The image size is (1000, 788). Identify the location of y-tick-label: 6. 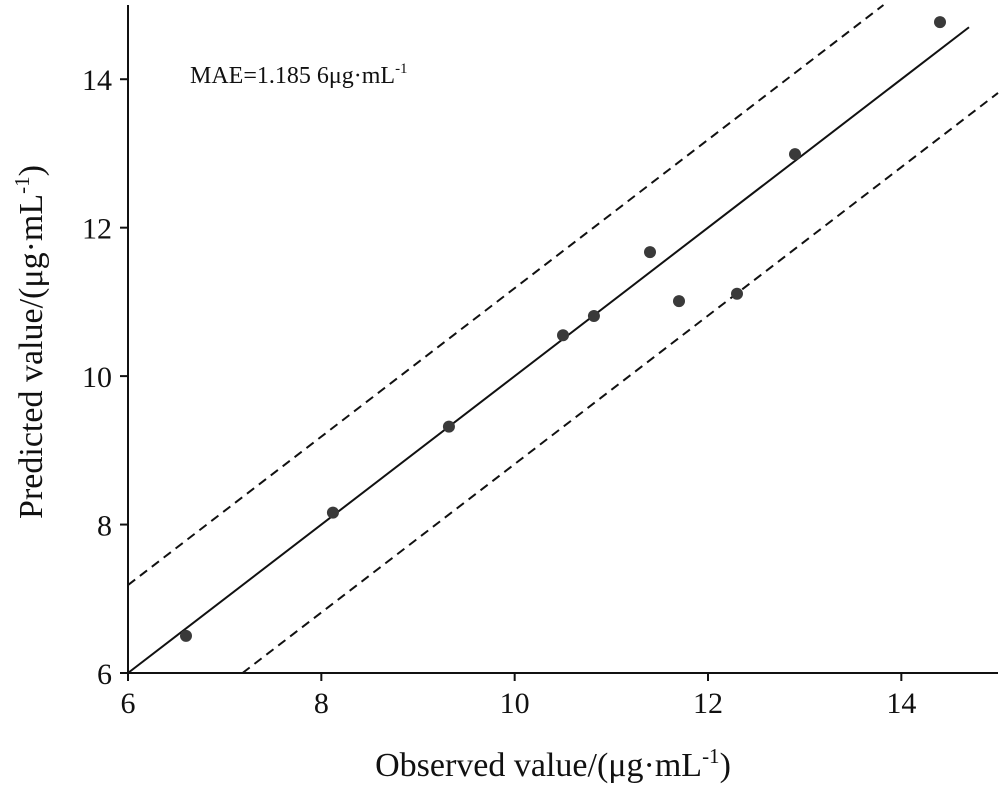
(104, 674).